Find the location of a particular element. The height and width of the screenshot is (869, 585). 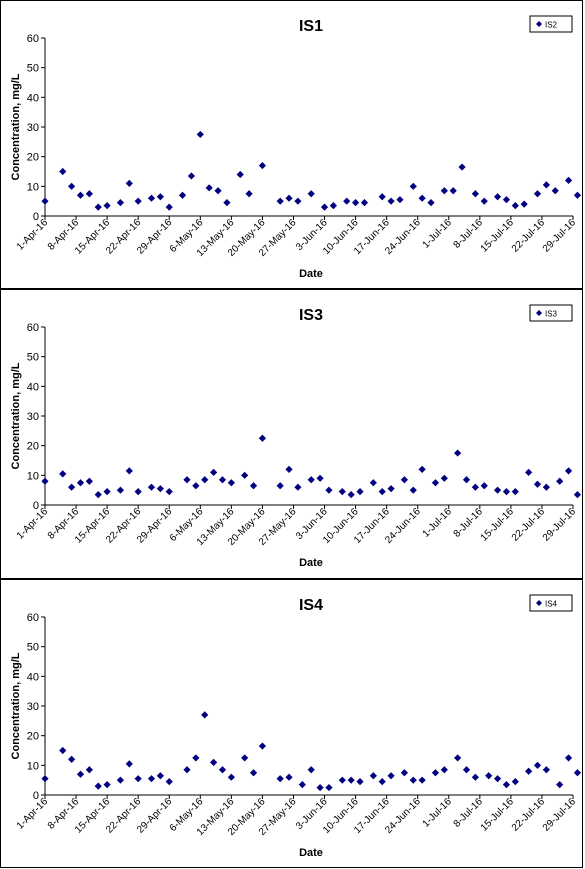

y-axis-label: Concentration, mg/L is located at coordinates (16, 415).